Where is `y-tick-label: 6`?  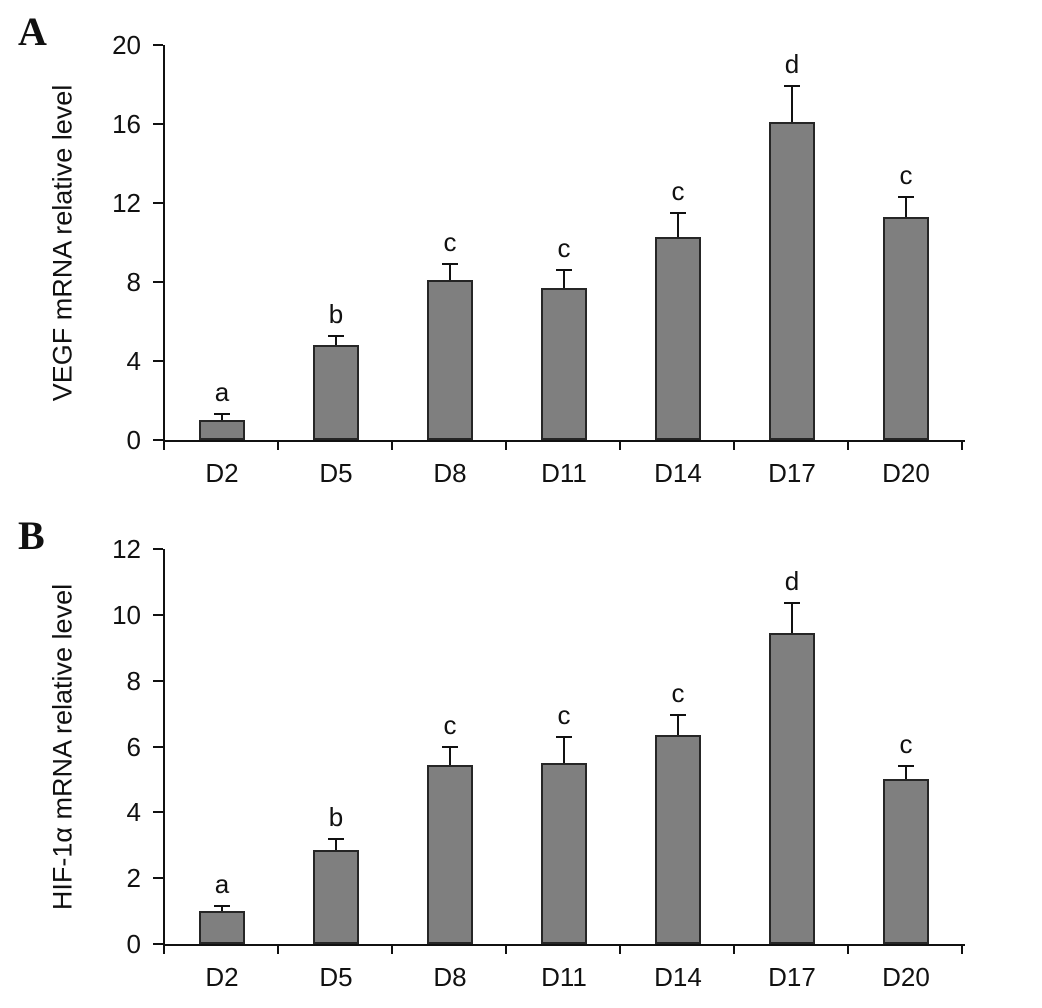 y-tick-label: 6 is located at coordinates (133, 746).